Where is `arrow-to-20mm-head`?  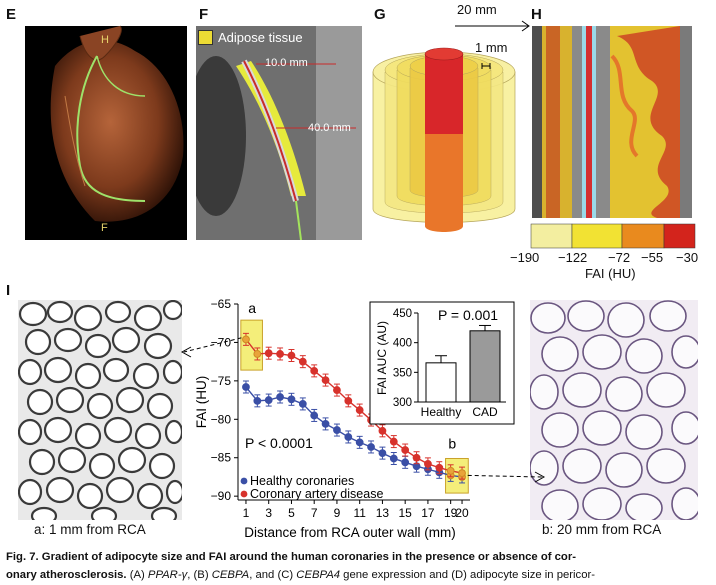
arrow-to-20mm-head is located at coordinates (540, 477).